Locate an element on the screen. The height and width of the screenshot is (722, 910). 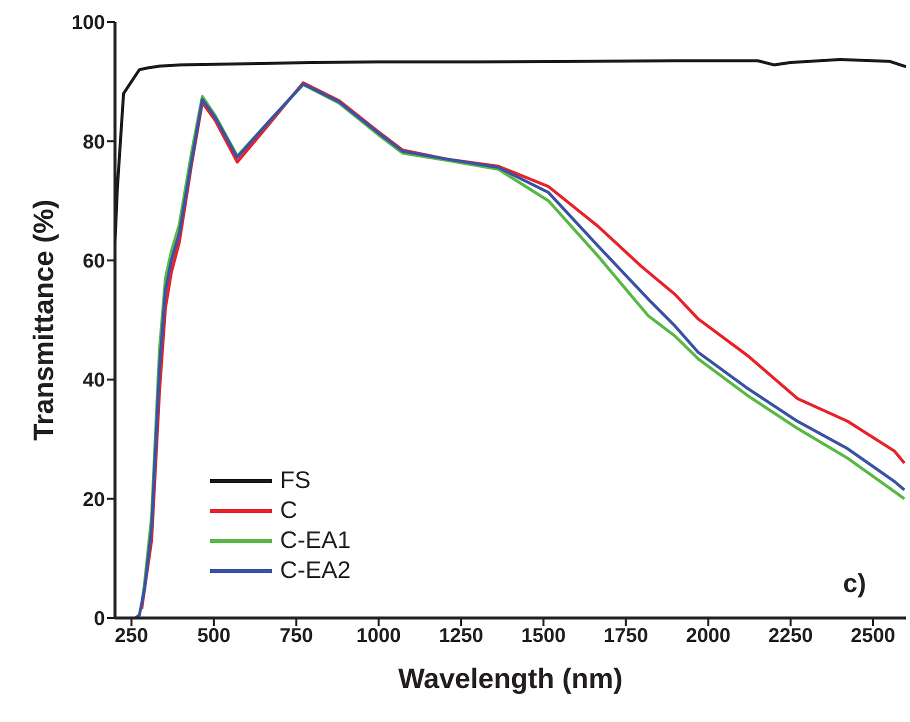
y-axis-title: Transmittance (%) is located at coordinates (43, 320).